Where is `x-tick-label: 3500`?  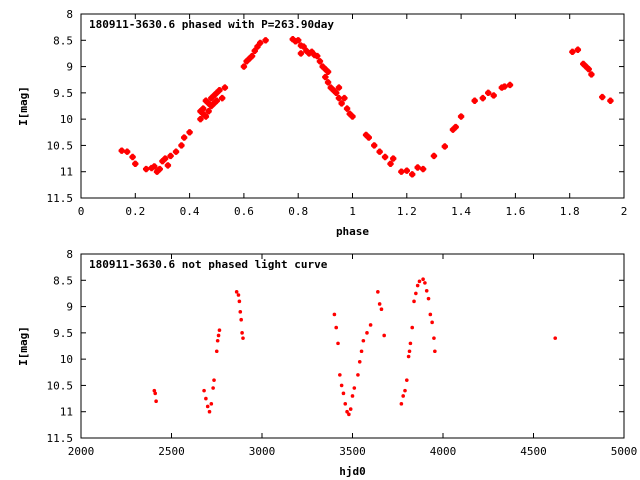
x-tick-label: 3500 is located at coordinates (352, 451).